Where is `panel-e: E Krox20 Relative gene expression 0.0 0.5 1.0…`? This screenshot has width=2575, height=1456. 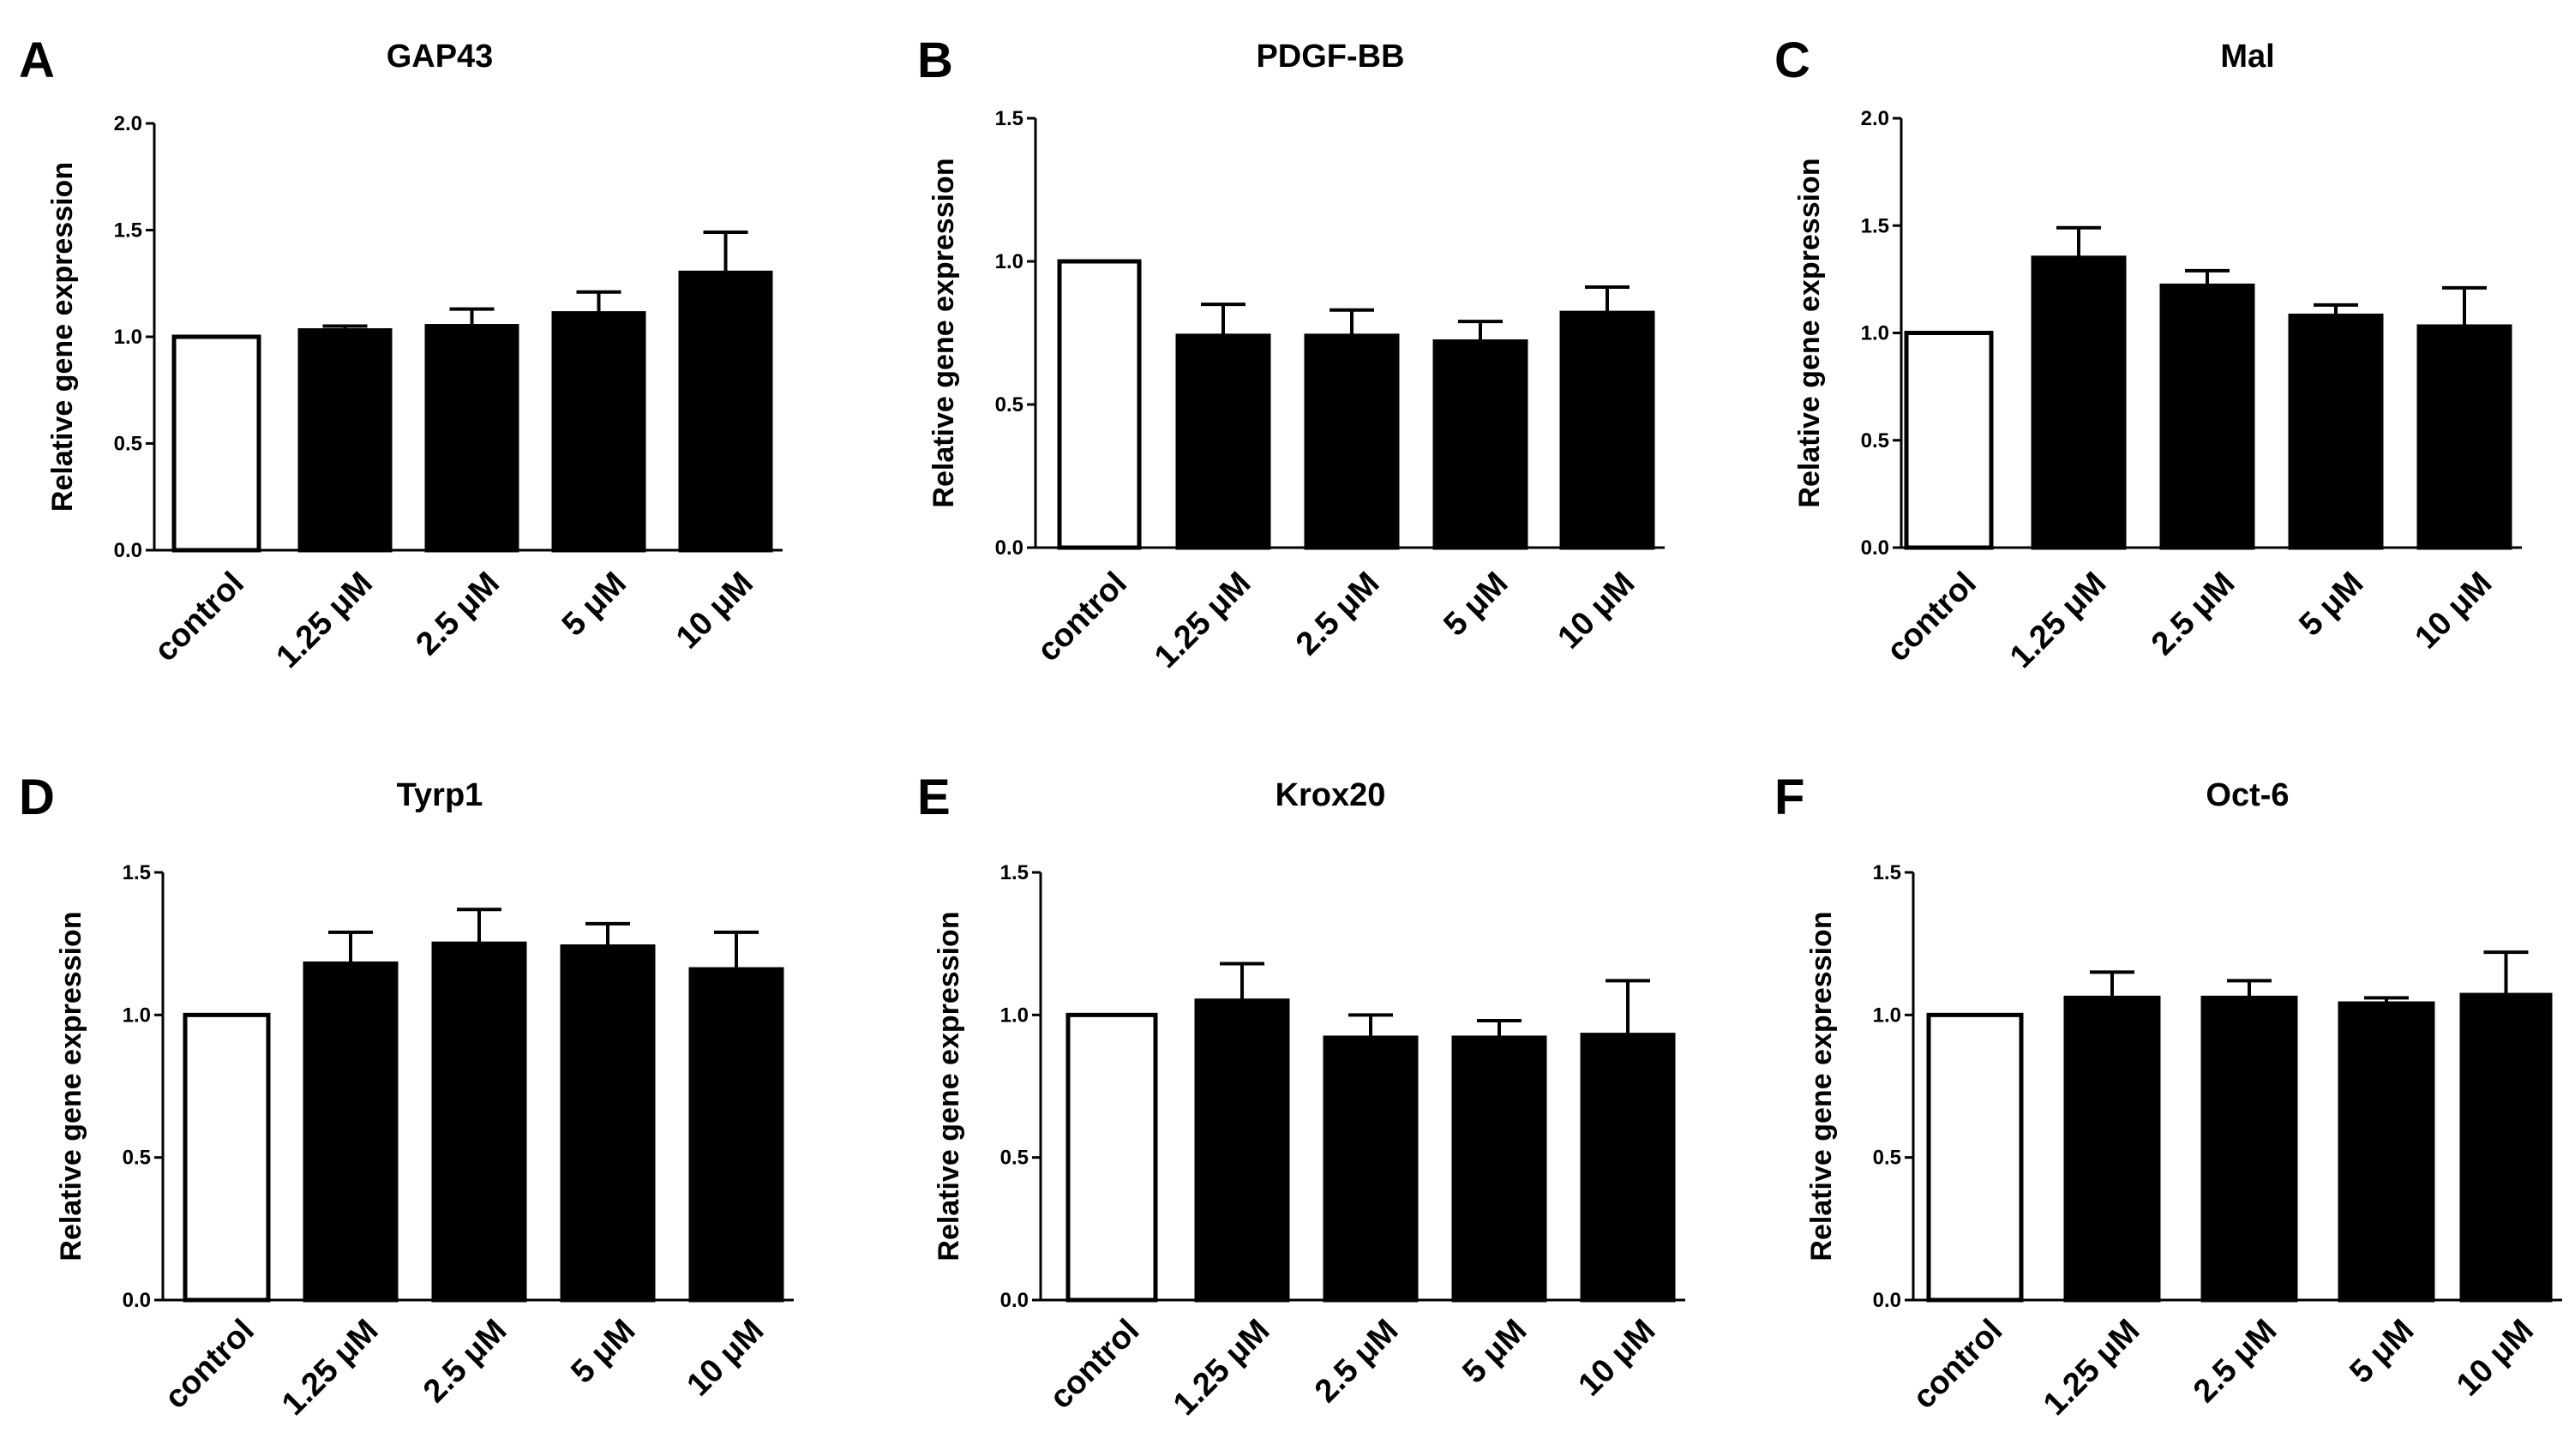 panel-e: E Krox20 Relative gene expression 0.0 0.5 1.0… is located at coordinates (1301, 1096).